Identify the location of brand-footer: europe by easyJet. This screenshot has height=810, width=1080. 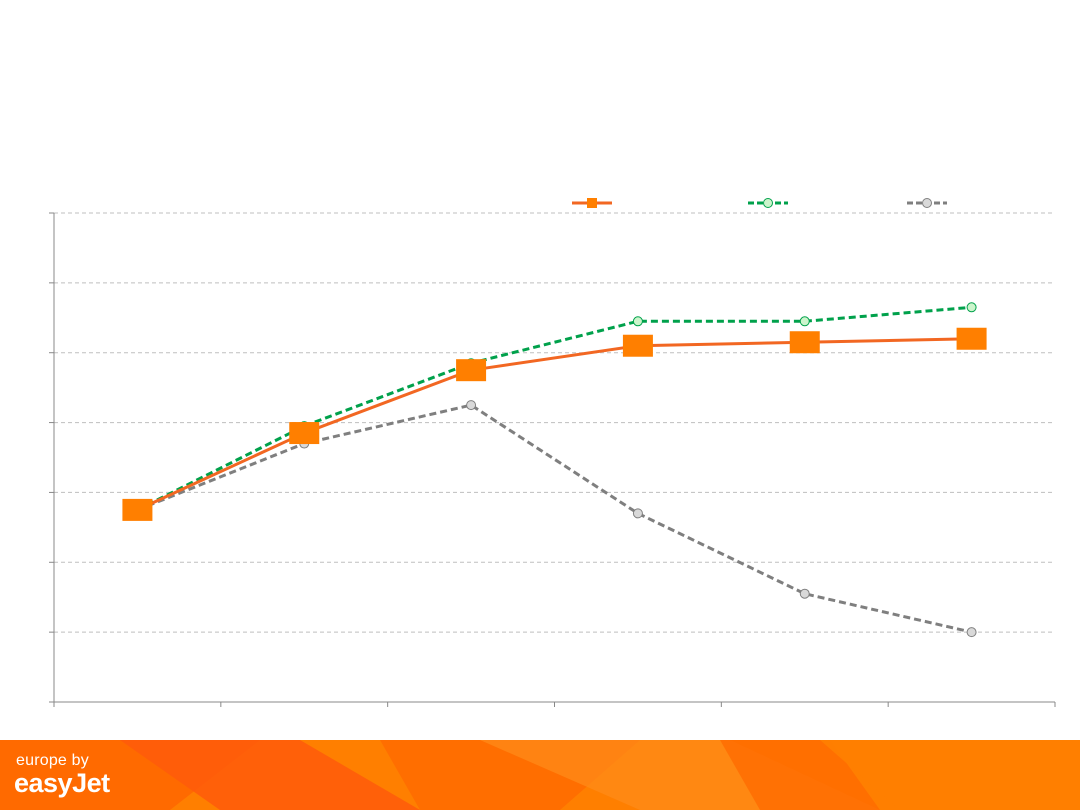
(540, 775).